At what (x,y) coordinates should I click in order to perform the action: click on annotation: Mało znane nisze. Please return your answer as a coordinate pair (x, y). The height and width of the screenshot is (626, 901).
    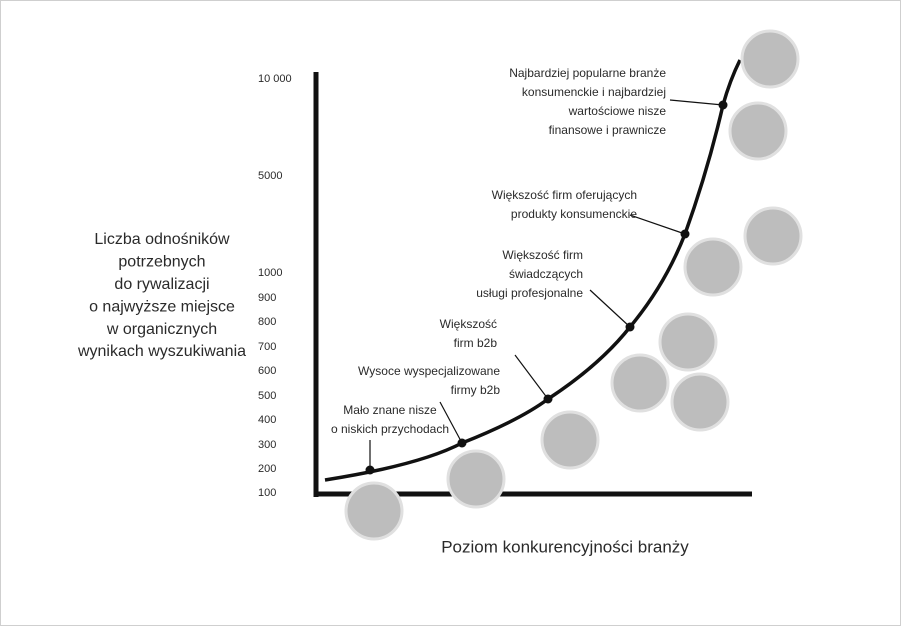
    Looking at the image, I should click on (390, 410).